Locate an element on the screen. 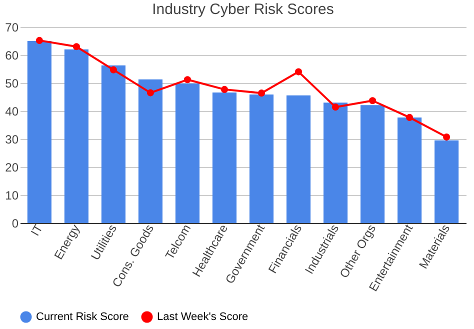 The width and height of the screenshot is (474, 329). chart-title: Industry Cyber Risk Scores is located at coordinates (243, 9).